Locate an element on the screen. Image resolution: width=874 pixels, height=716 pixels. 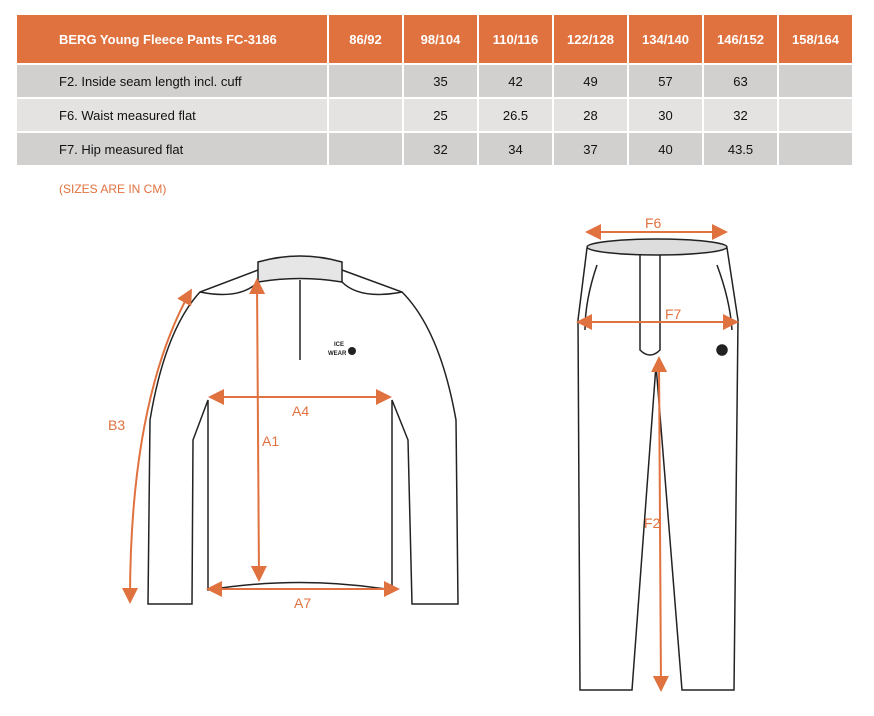
b3-arrow is located at coordinates (157, 446).